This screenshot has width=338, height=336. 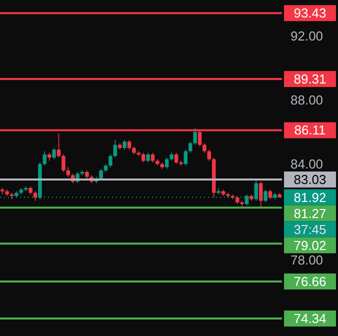 What do you see at coordinates (307, 36) in the screenshot?
I see `y-tick-label: 92.00` at bounding box center [307, 36].